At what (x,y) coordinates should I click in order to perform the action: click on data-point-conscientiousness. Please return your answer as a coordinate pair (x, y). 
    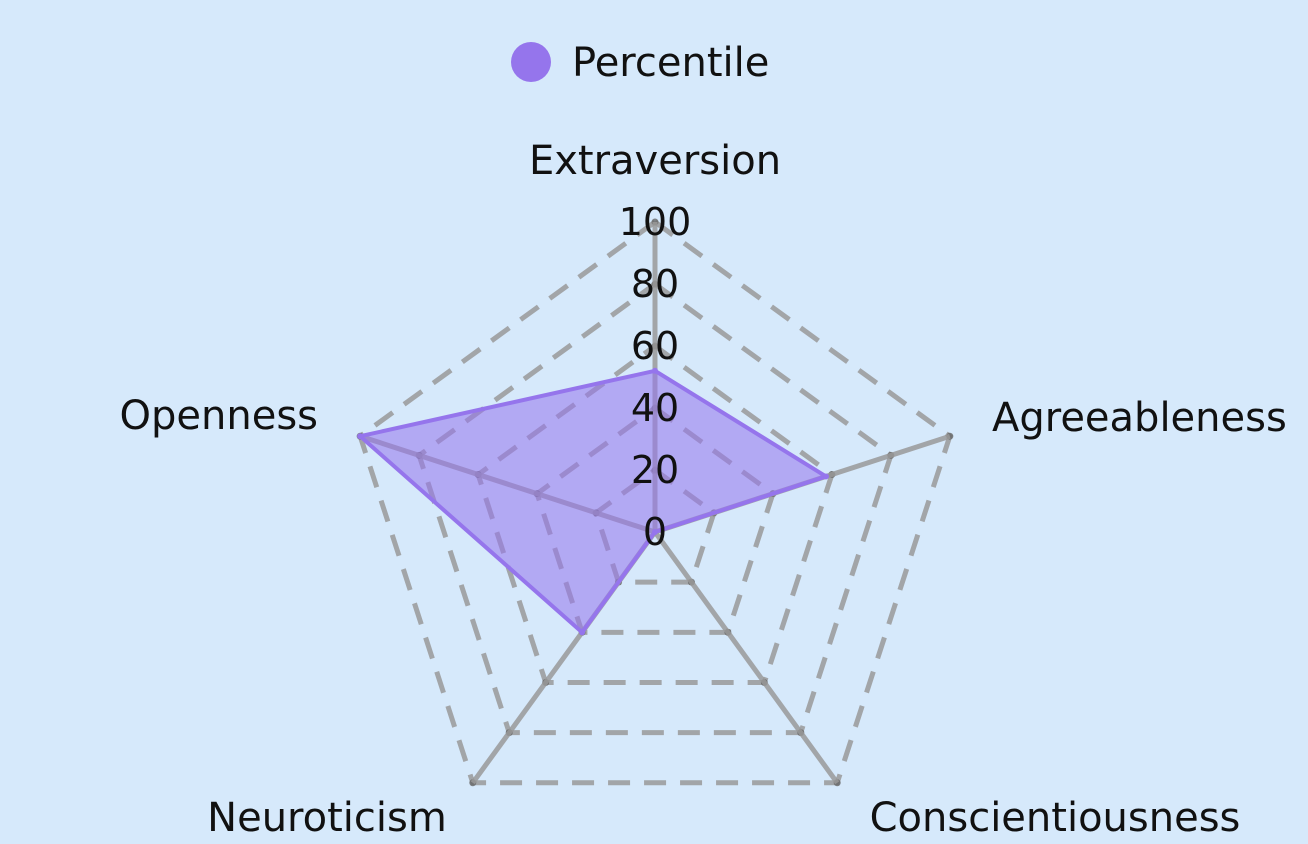
    Looking at the image, I should click on (655, 532).